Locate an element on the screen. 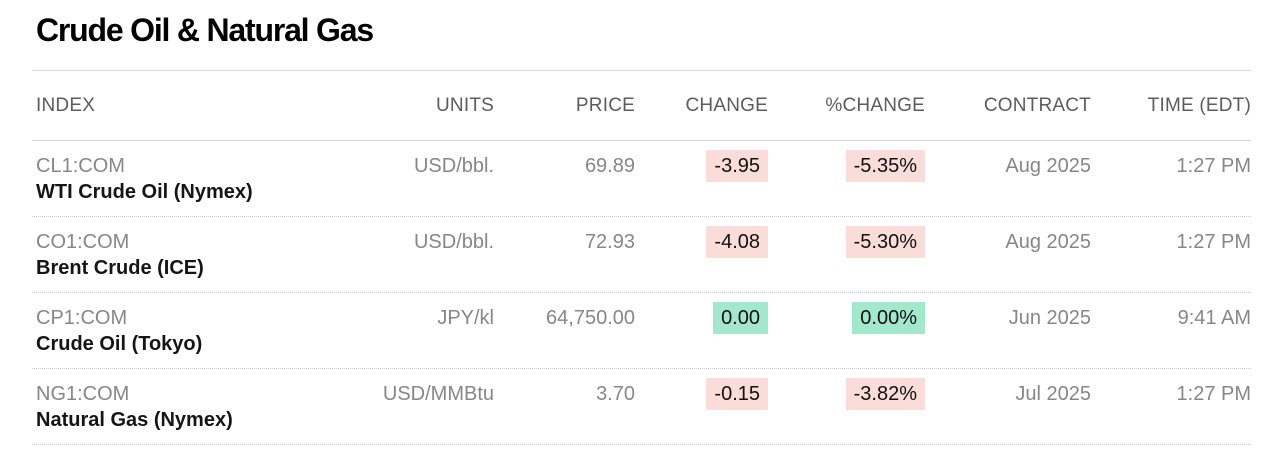 This screenshot has height=457, width=1280. change-cell: -0.15 is located at coordinates (701, 394).